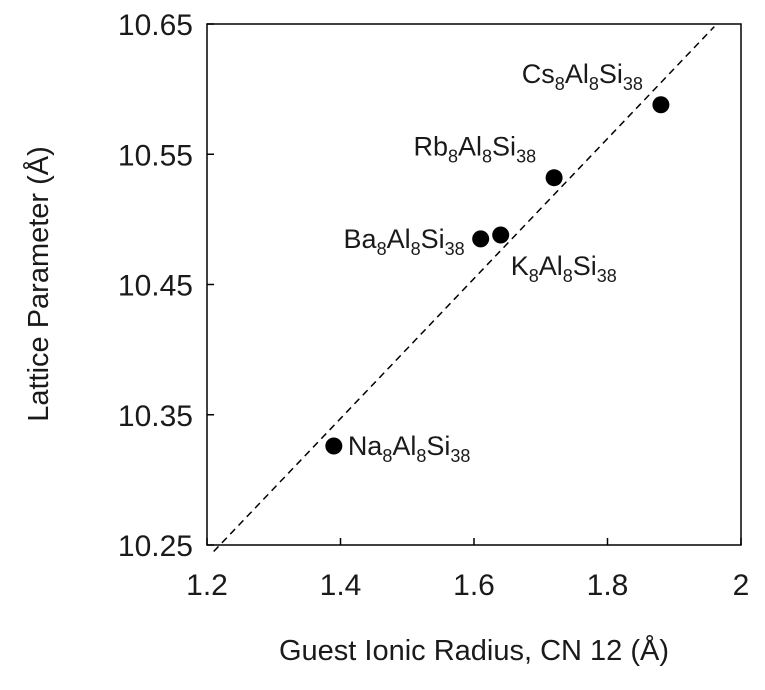  I want to click on y-tick-label: 10.45, so click(155, 286).